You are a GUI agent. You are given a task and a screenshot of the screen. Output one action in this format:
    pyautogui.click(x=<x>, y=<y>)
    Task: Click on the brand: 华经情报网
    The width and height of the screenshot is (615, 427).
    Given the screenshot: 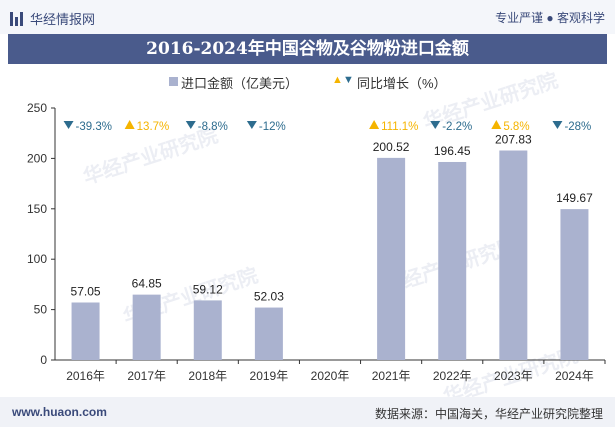 What is the action you would take?
    pyautogui.click(x=52, y=18)
    